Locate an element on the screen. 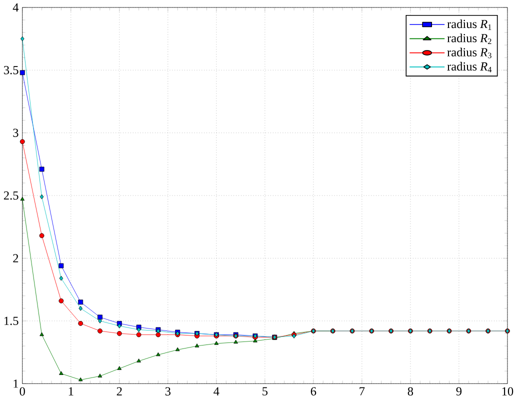  x-tick-label: 4 is located at coordinates (217, 391).